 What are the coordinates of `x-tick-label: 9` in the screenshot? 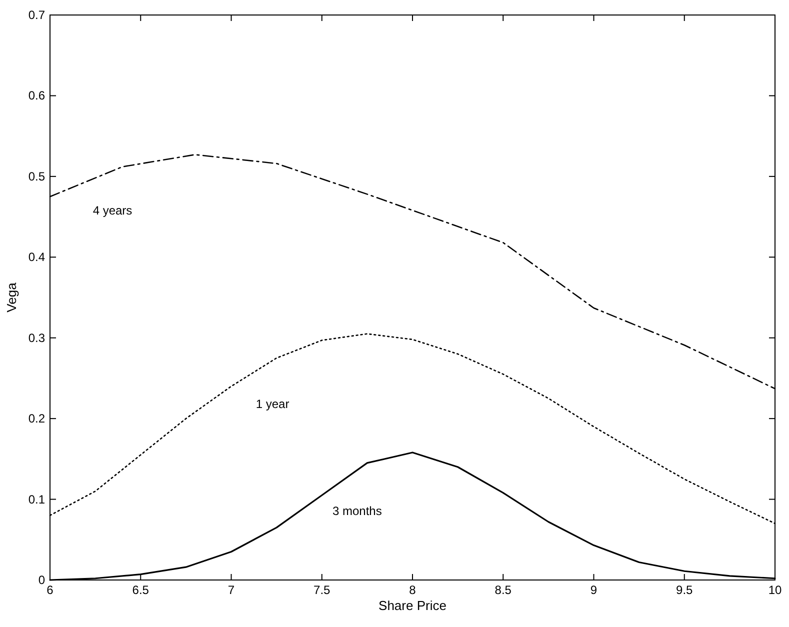 It's located at (594, 590).